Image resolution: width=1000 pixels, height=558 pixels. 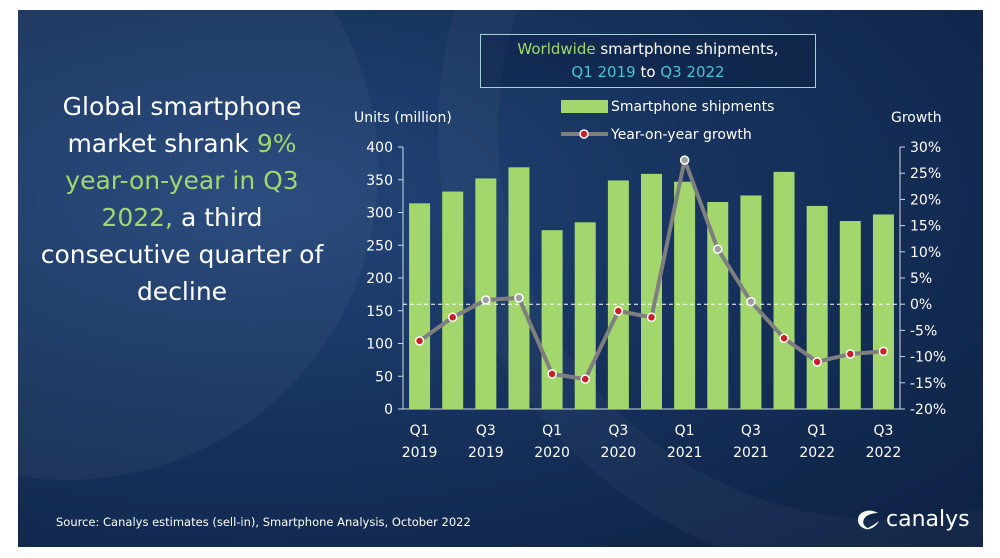 I want to click on canalys-swirl-icon, so click(x=868, y=519).